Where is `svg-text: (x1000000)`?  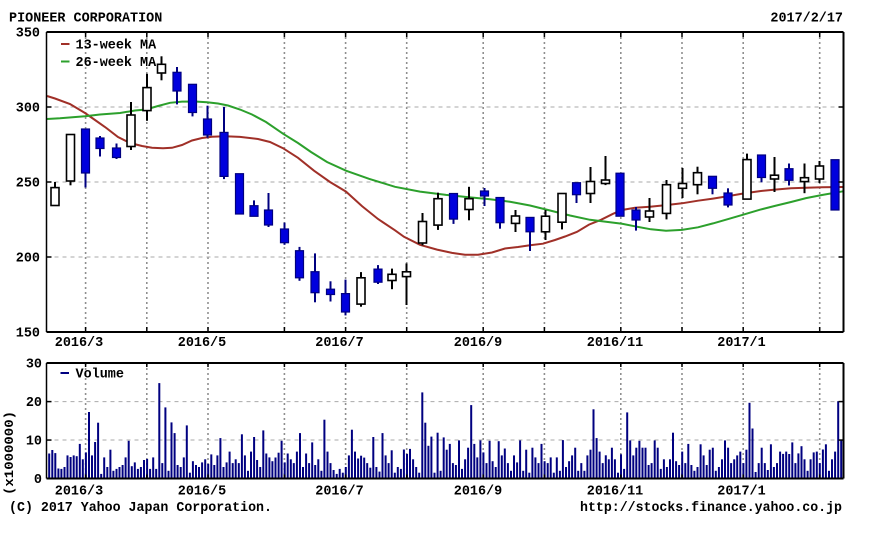
svg-text: (x1000000) is located at coordinates (9, 453).